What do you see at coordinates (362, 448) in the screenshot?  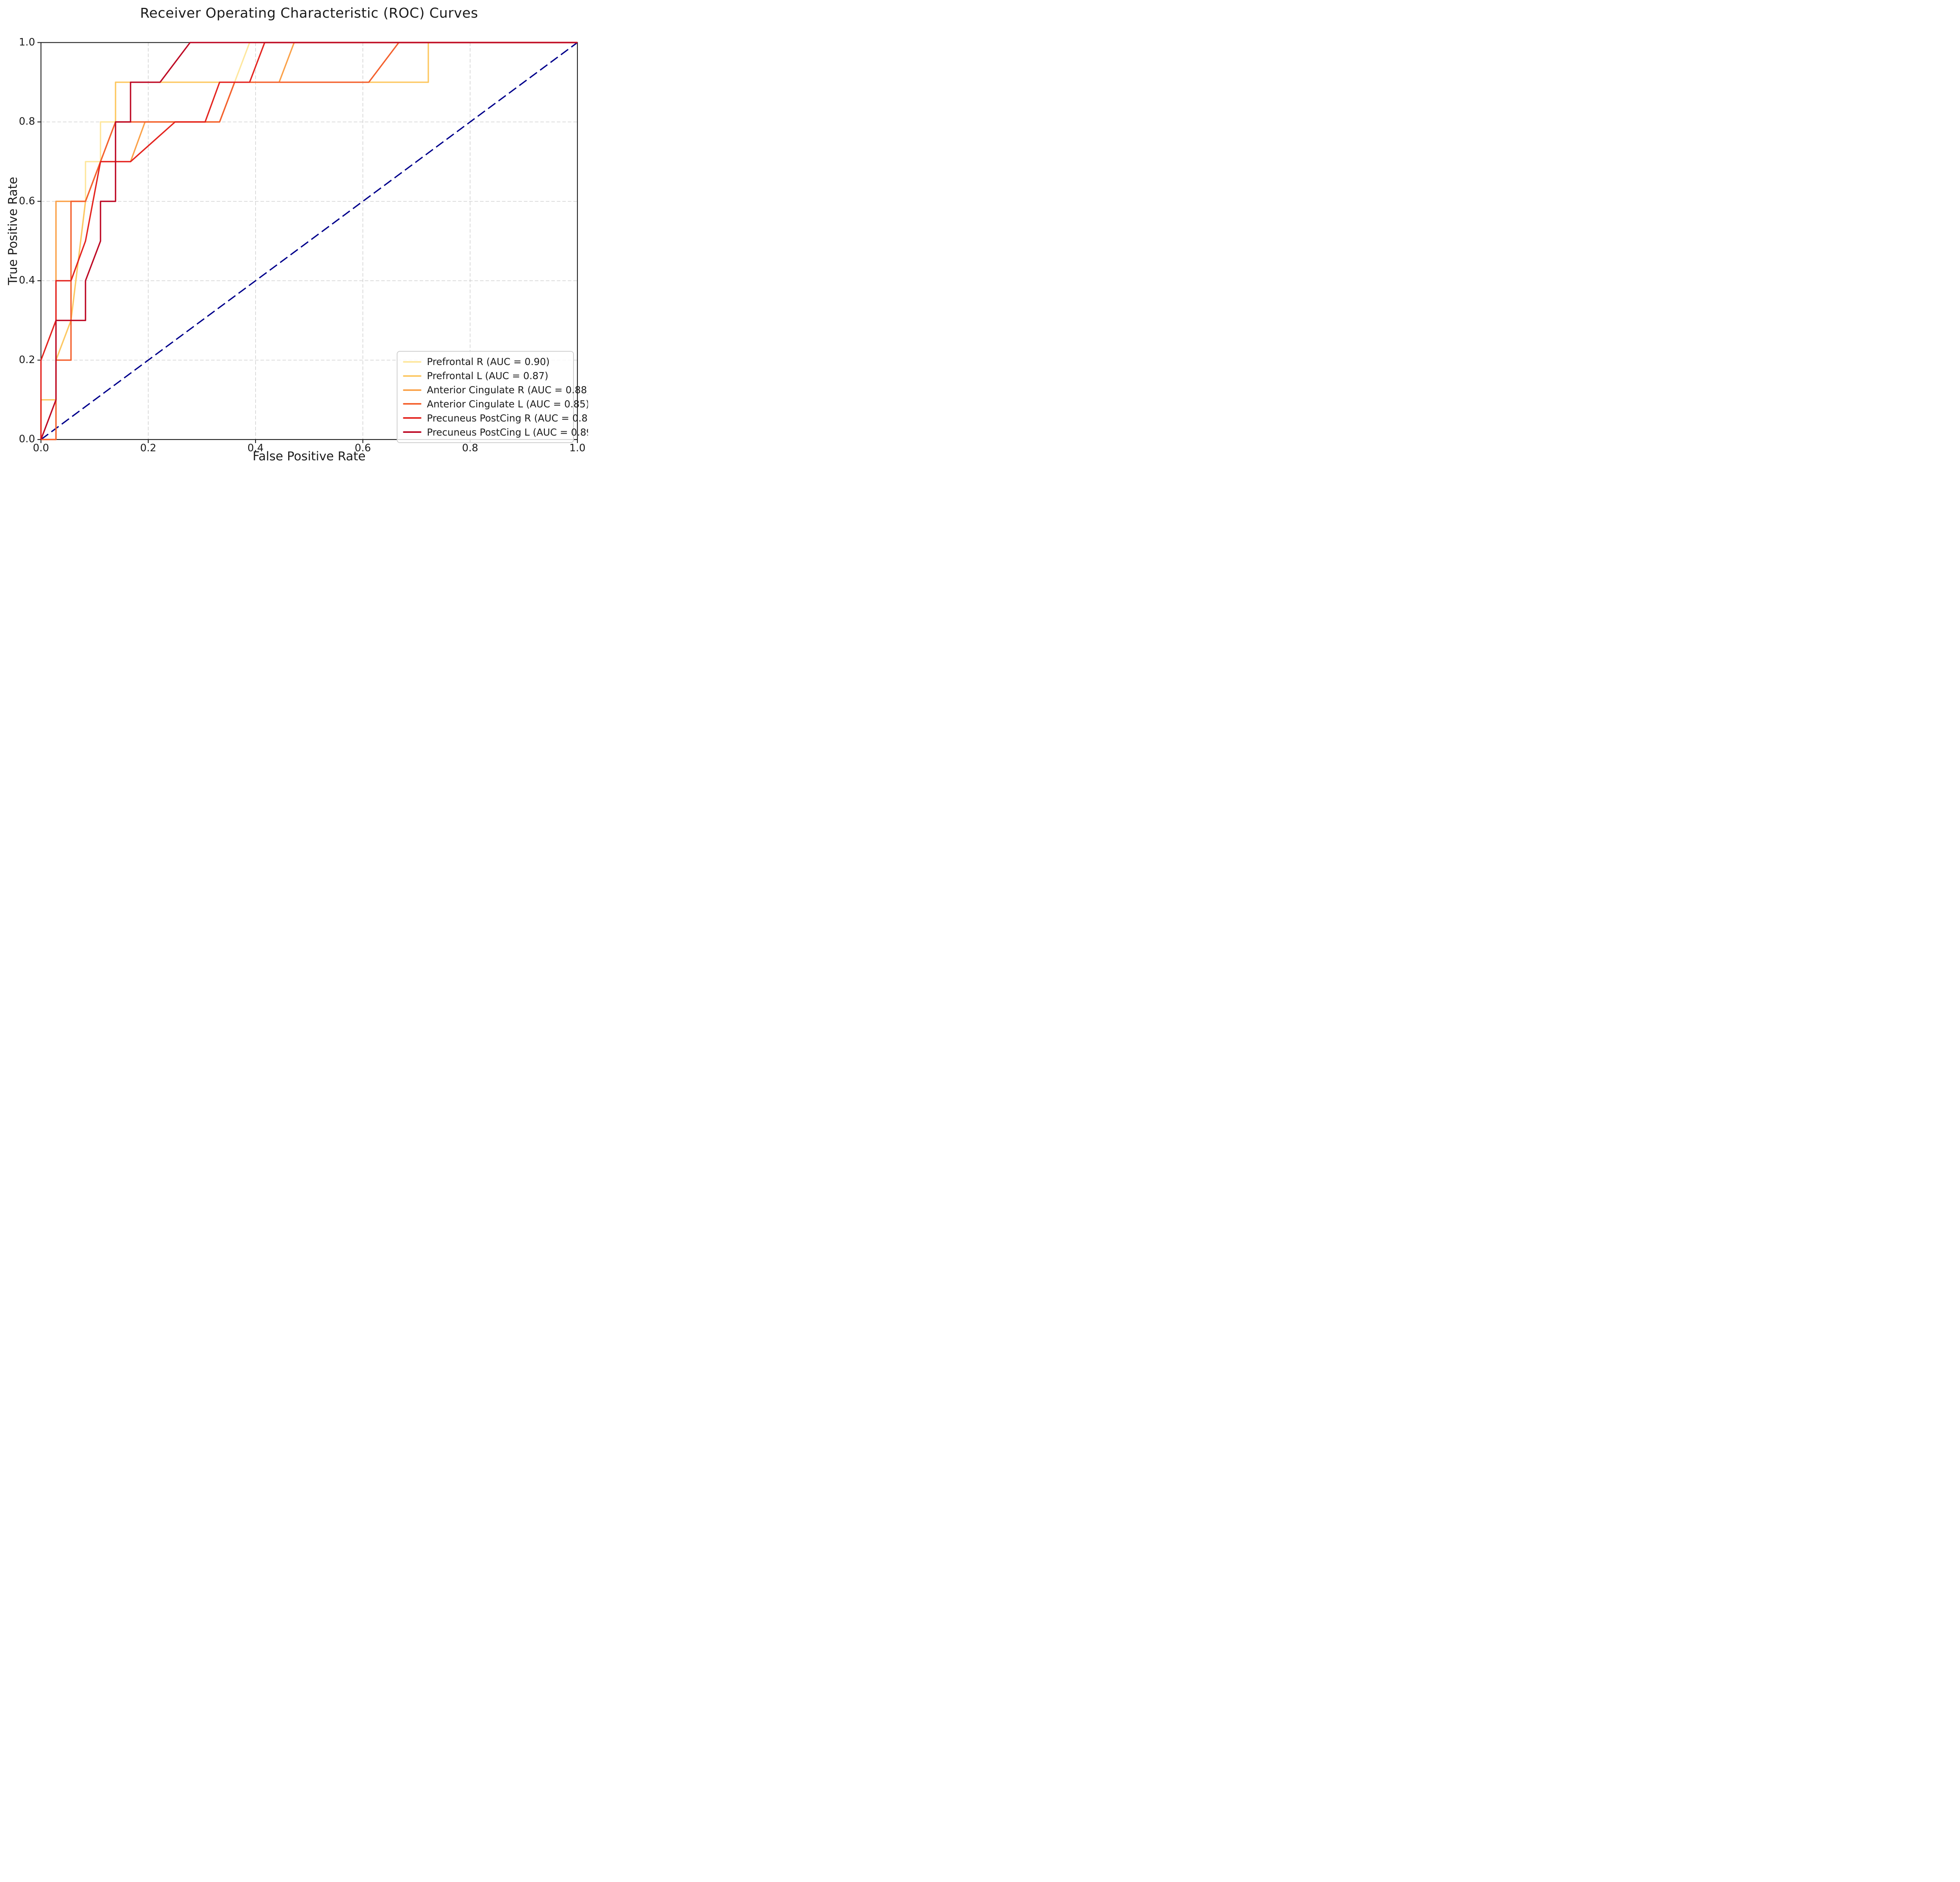 I see `x-tick-label-0.6: 0.6` at bounding box center [362, 448].